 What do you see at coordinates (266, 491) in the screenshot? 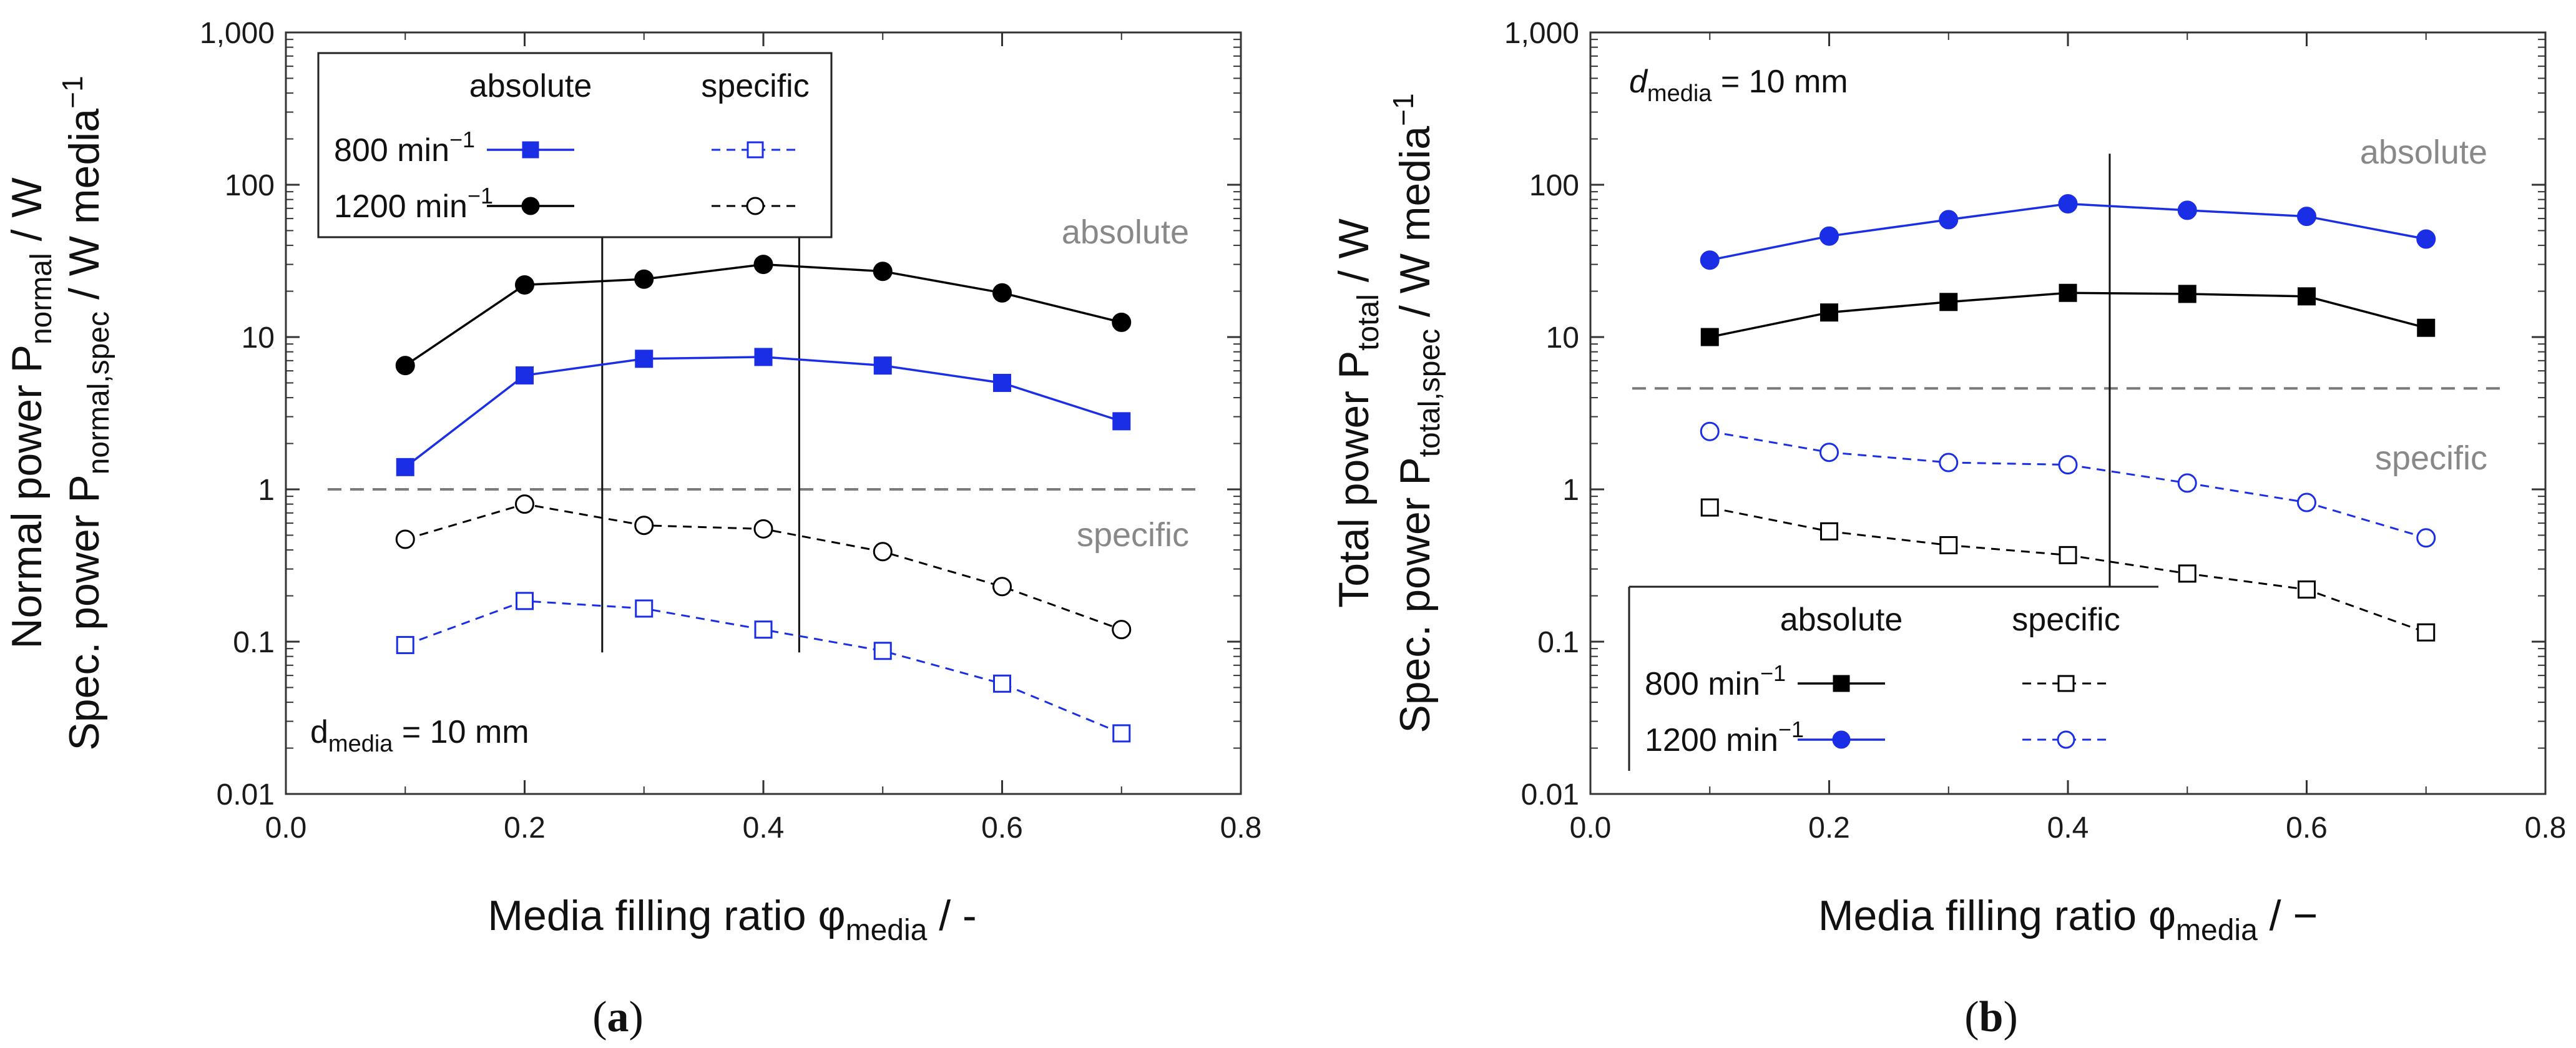
I see `y-tick-label-a: 1` at bounding box center [266, 491].